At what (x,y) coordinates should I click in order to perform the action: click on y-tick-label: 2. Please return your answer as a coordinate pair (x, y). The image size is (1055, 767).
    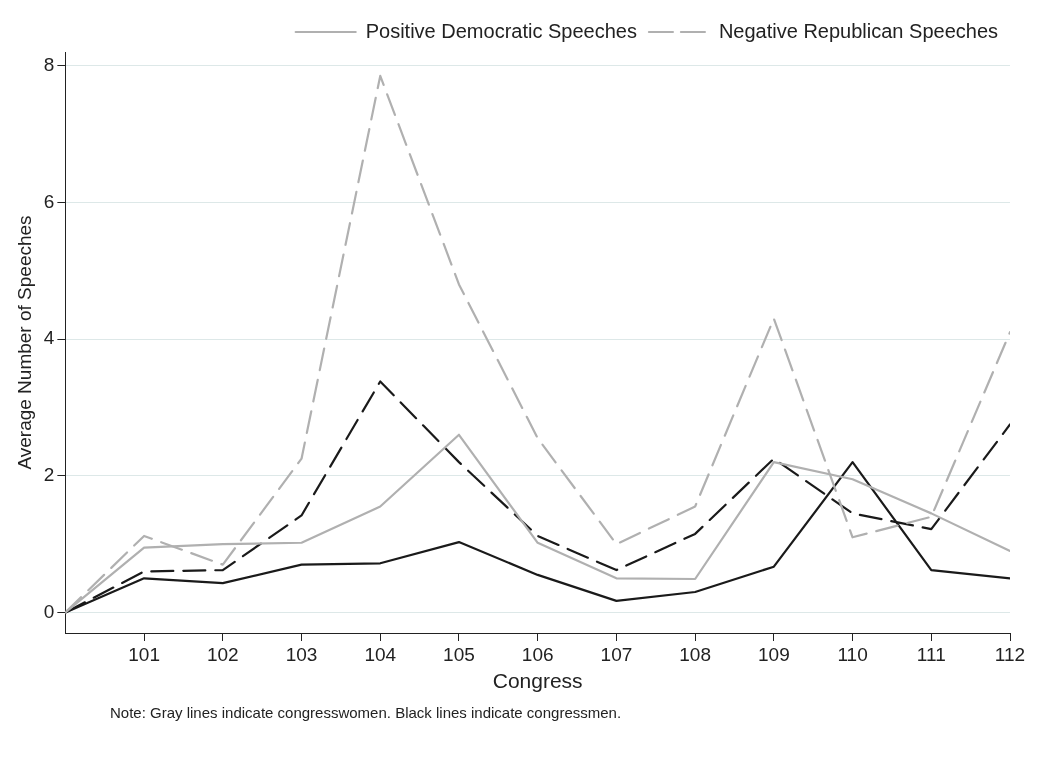
    Looking at the image, I should click on (49, 475).